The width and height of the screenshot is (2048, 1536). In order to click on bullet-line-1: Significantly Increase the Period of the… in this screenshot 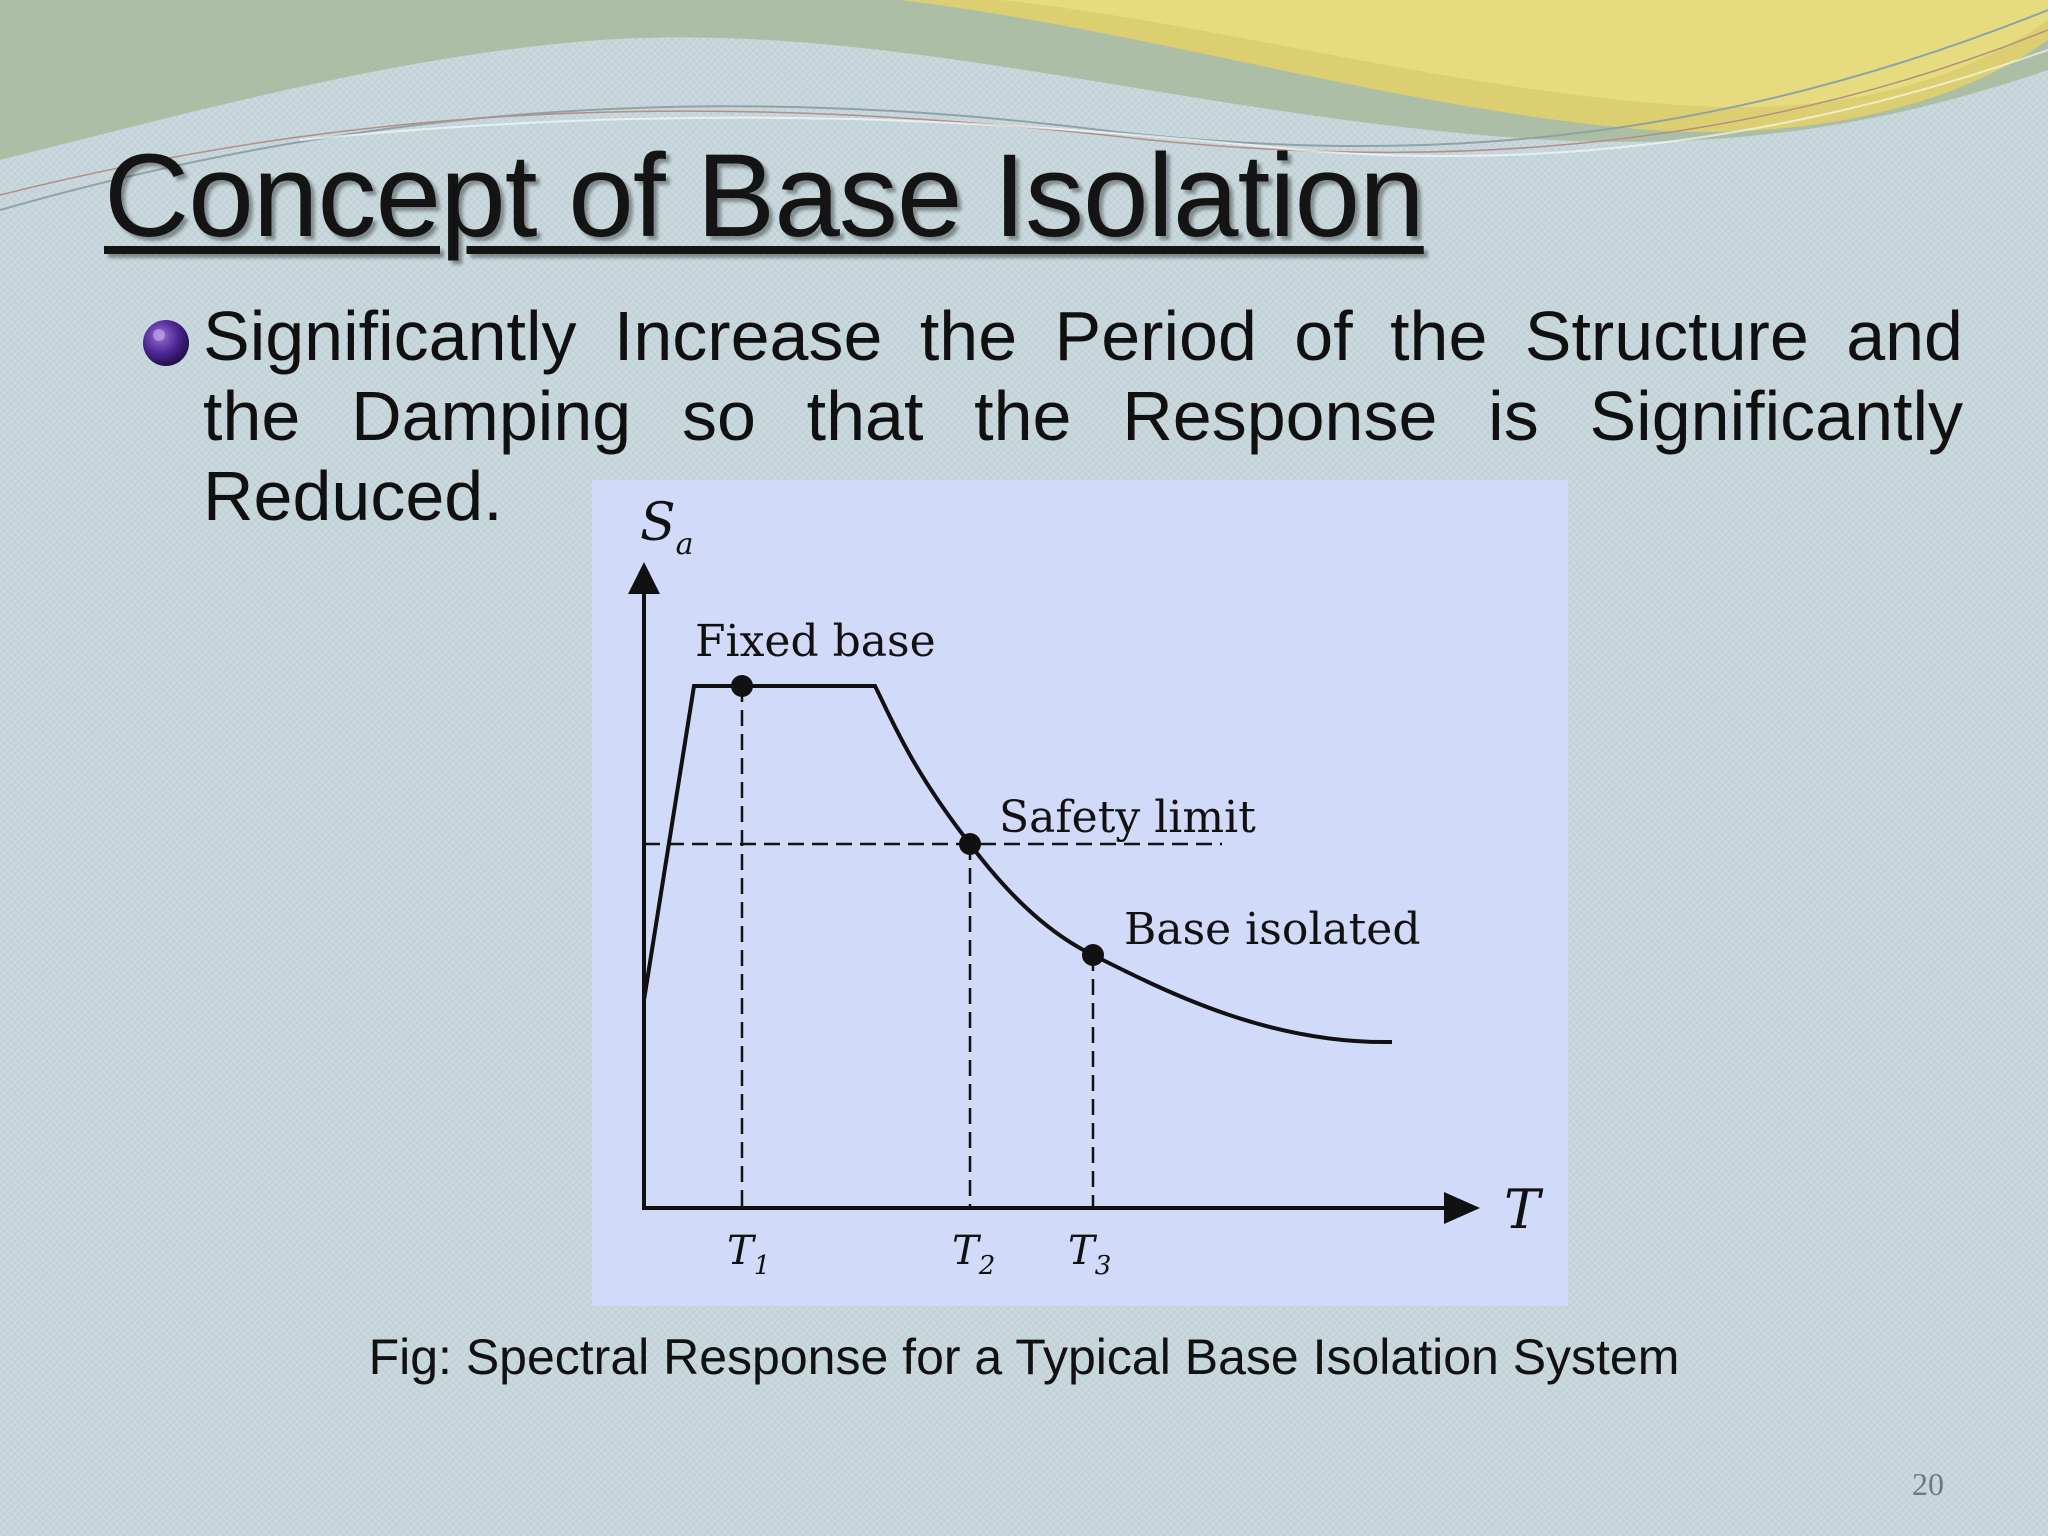, I will do `click(1083, 336)`.